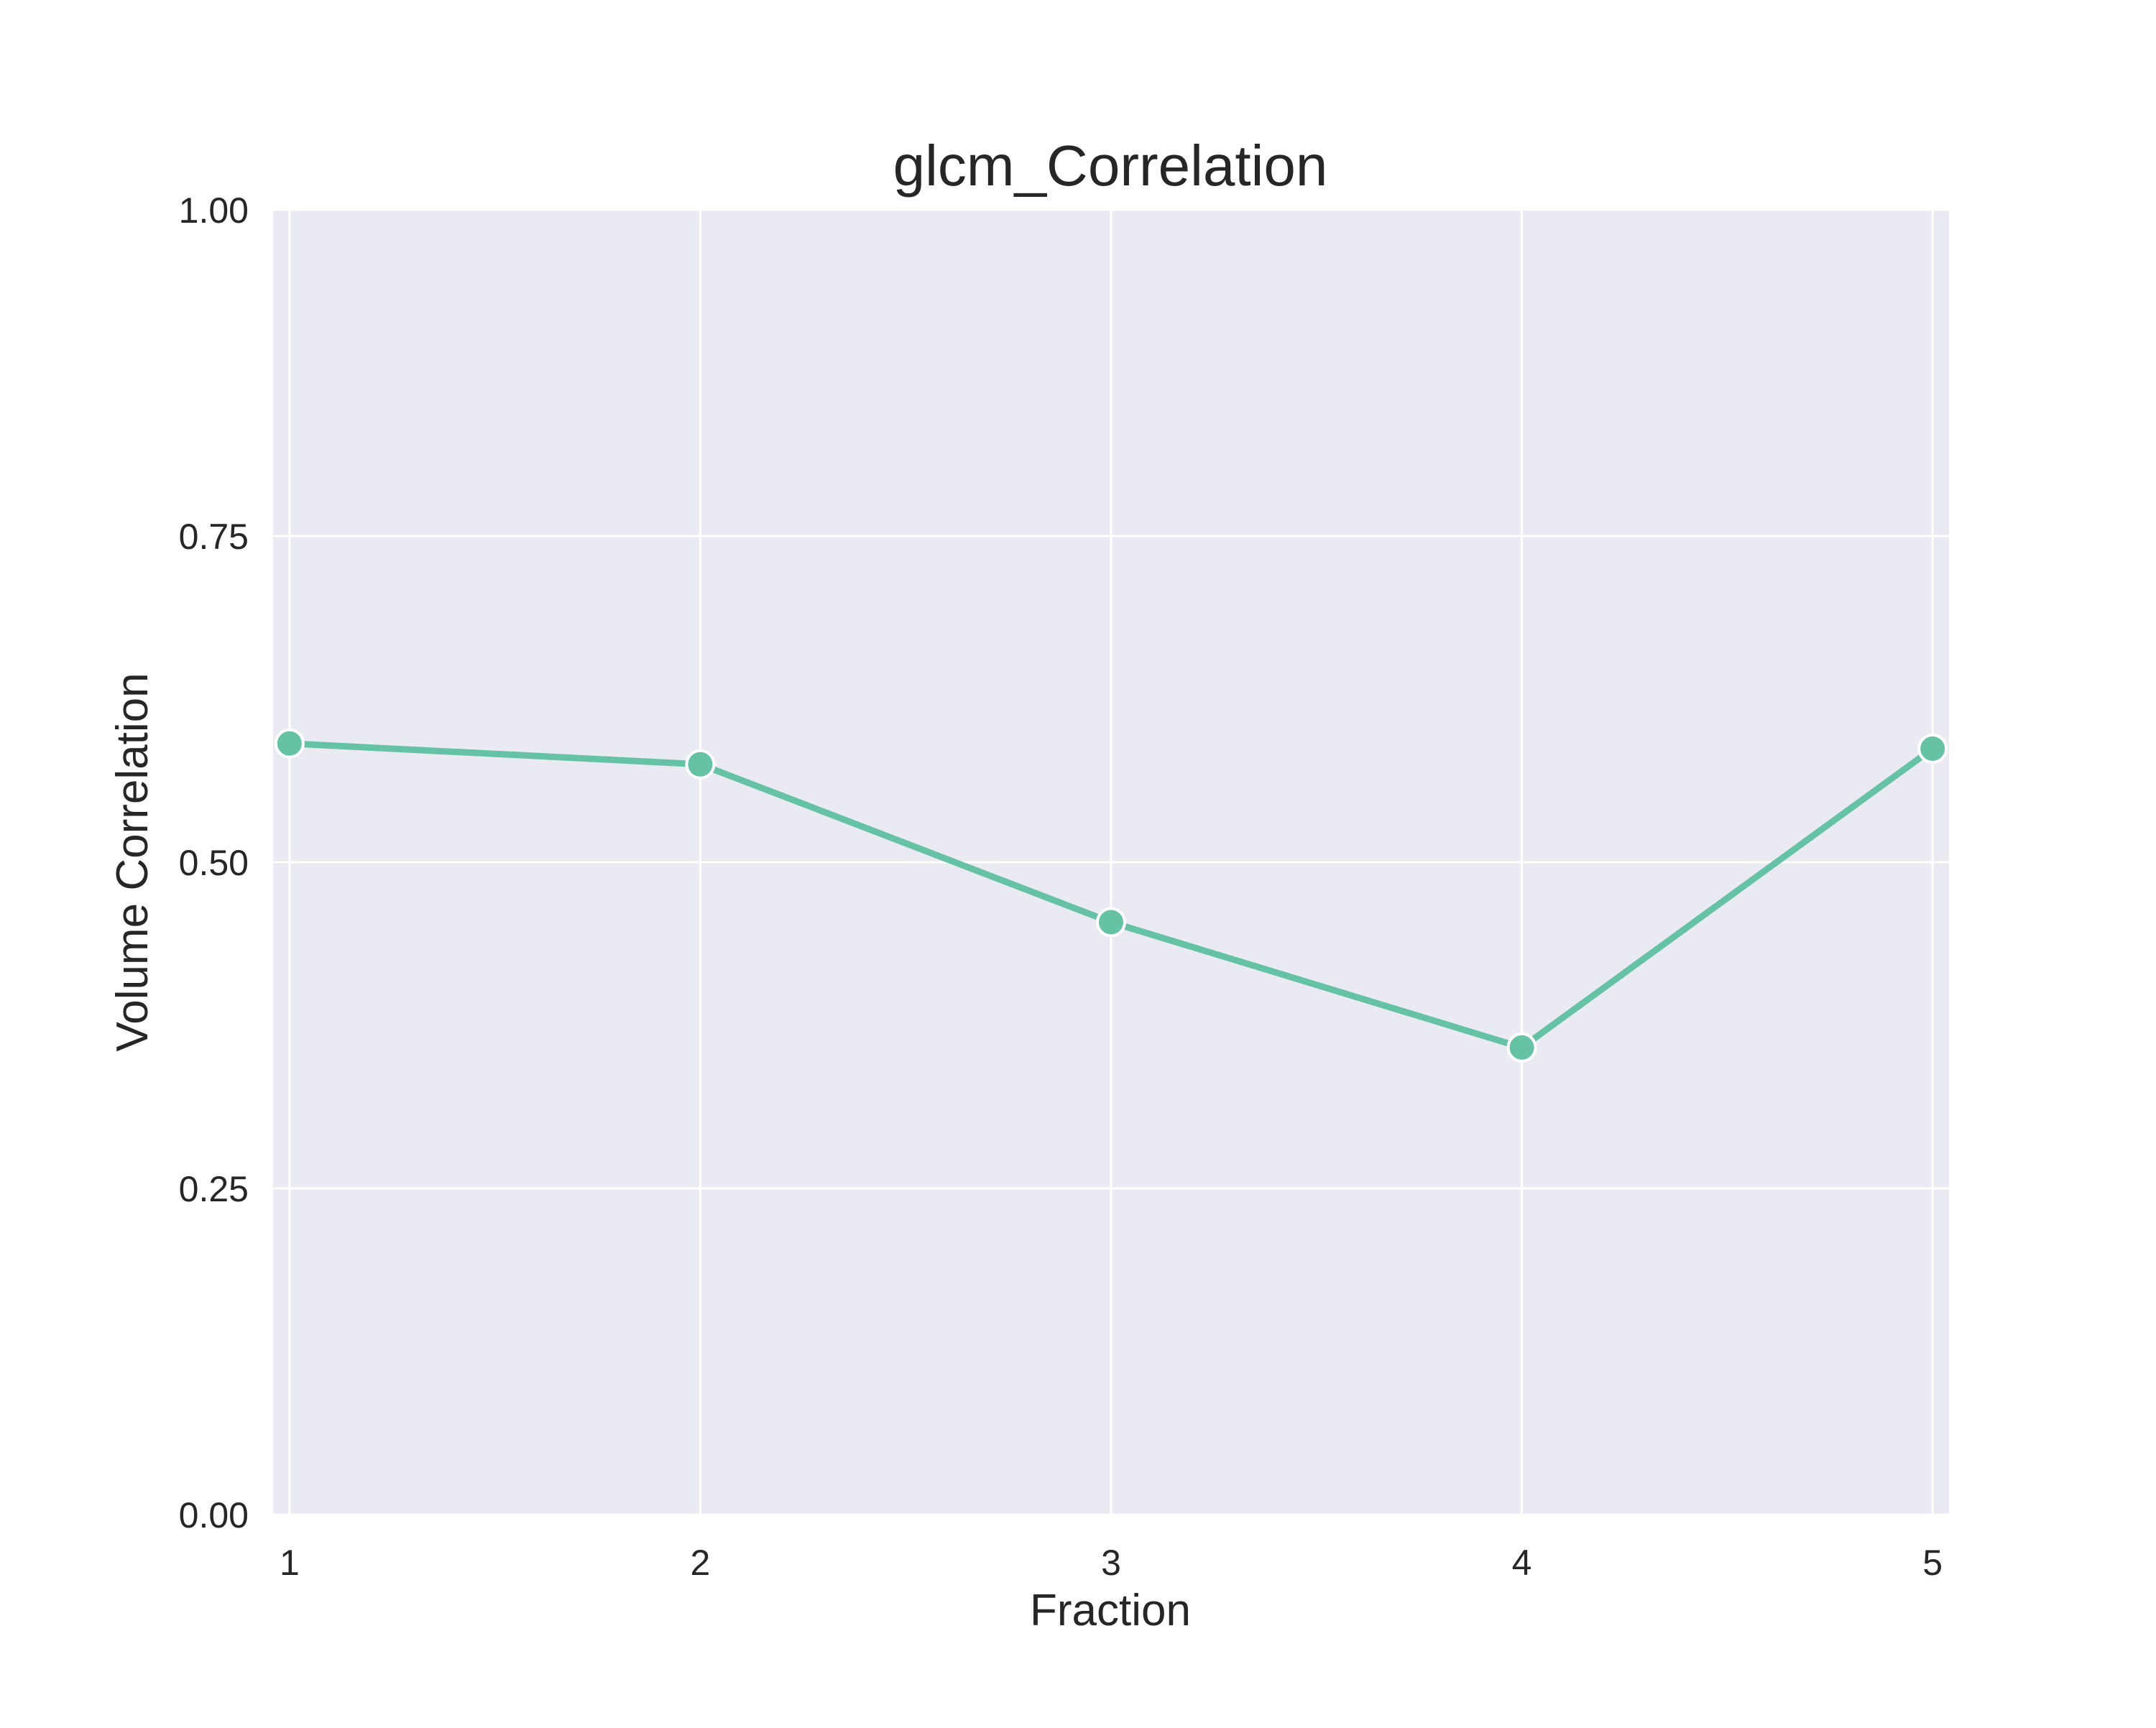 This screenshot has width=2156, height=1728. Describe the element at coordinates (701, 1563) in the screenshot. I see `x-tick-label: 2` at that location.